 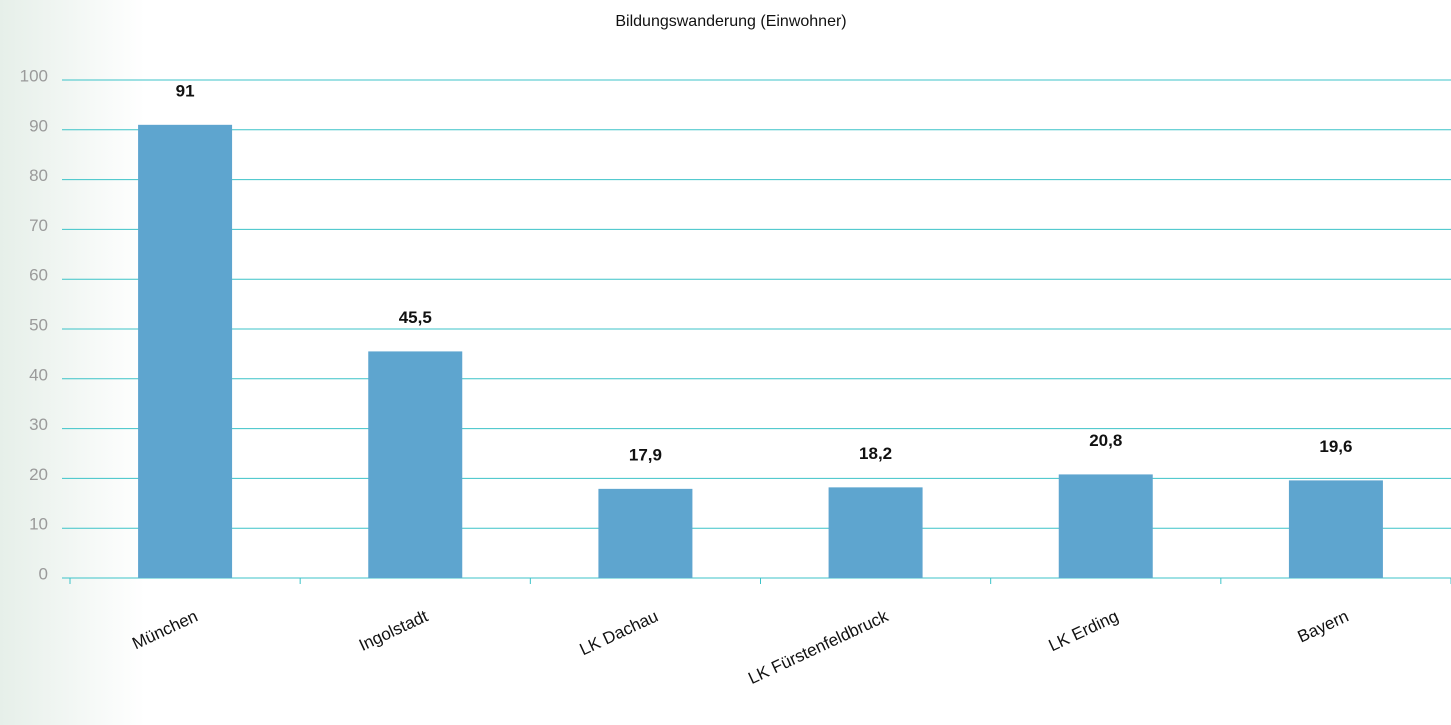 What do you see at coordinates (38, 424) in the screenshot?
I see `y-tick-label: 30` at bounding box center [38, 424].